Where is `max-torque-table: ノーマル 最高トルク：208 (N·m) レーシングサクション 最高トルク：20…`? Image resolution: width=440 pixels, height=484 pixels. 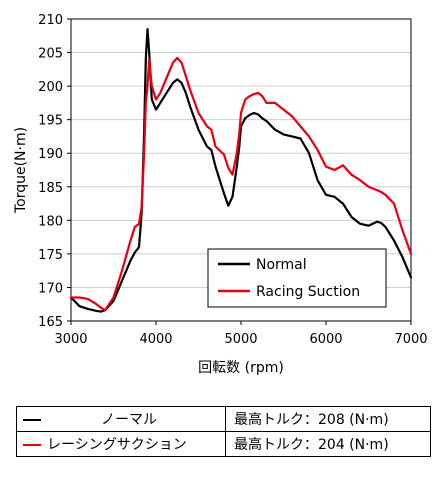 max-torque-table: ノーマル 最高トルク：208 (N·m) レーシングサクション 最高トルク：20… is located at coordinates (223, 431).